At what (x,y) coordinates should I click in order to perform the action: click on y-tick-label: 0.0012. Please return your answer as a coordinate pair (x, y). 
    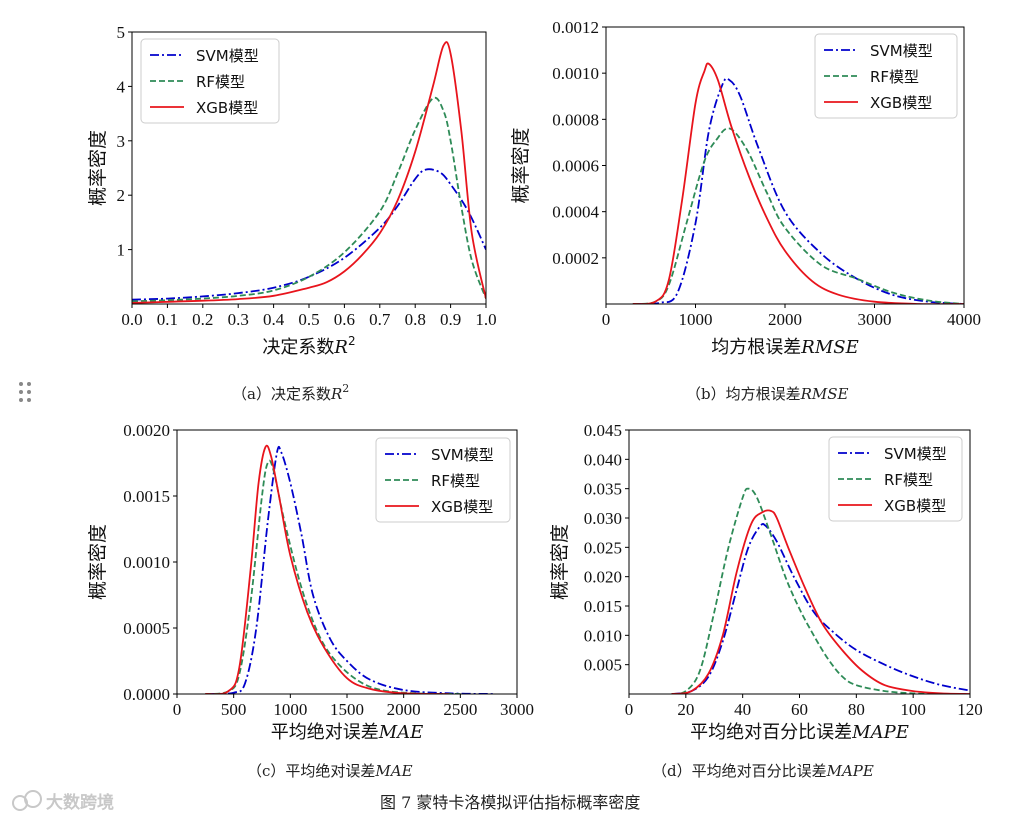
    Looking at the image, I should click on (575, 27).